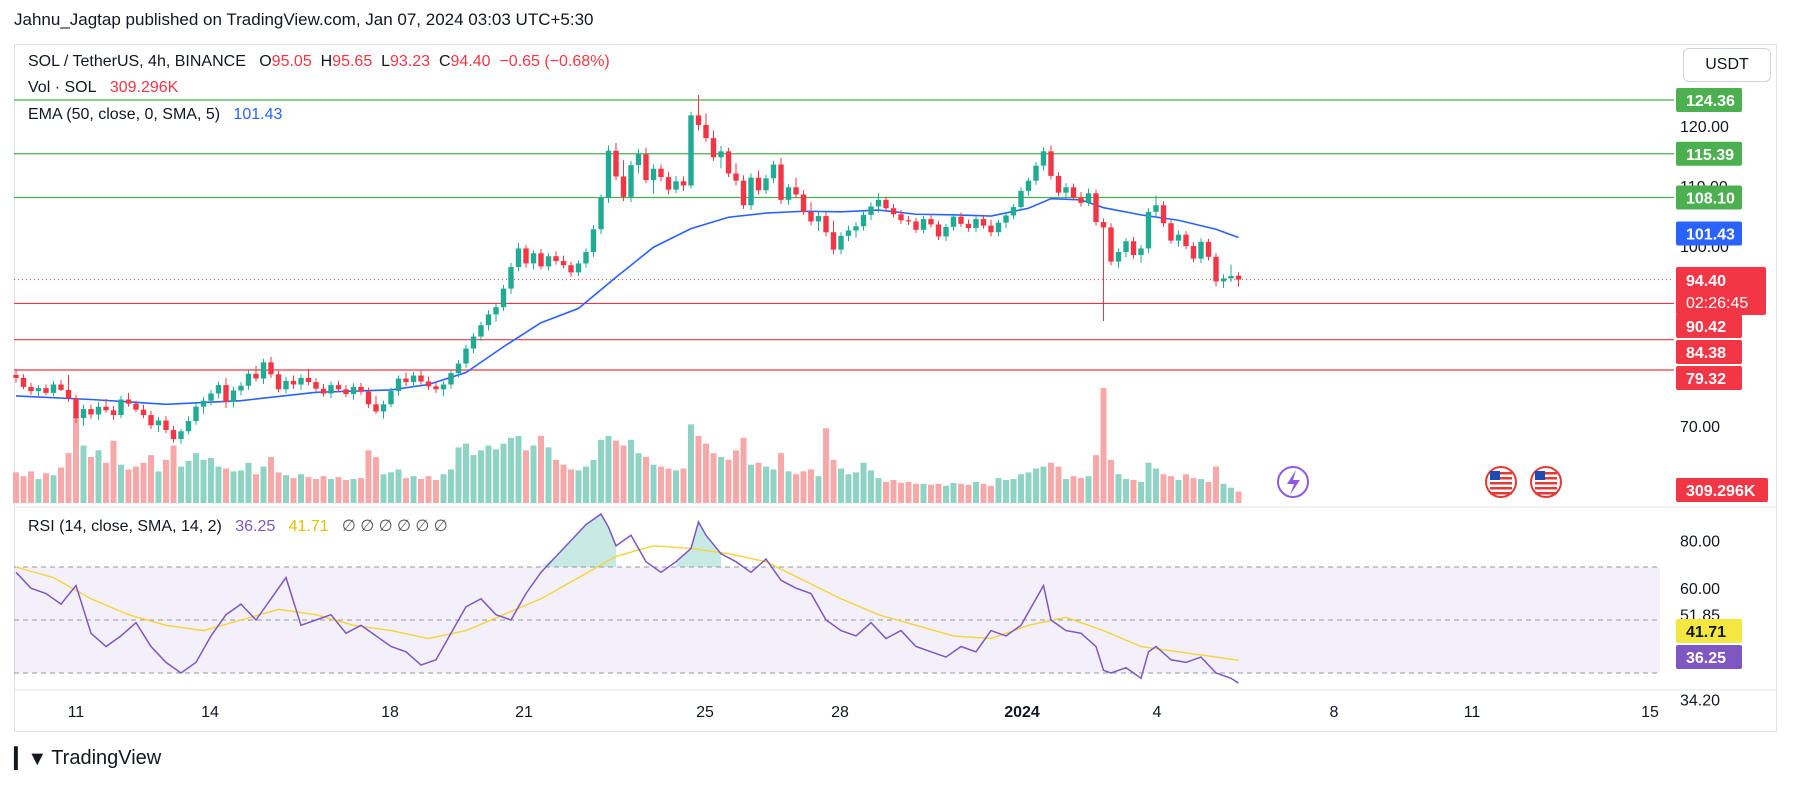 This screenshot has width=1793, height=785. What do you see at coordinates (265, 61) in the screenshot?
I see `open-label: O` at bounding box center [265, 61].